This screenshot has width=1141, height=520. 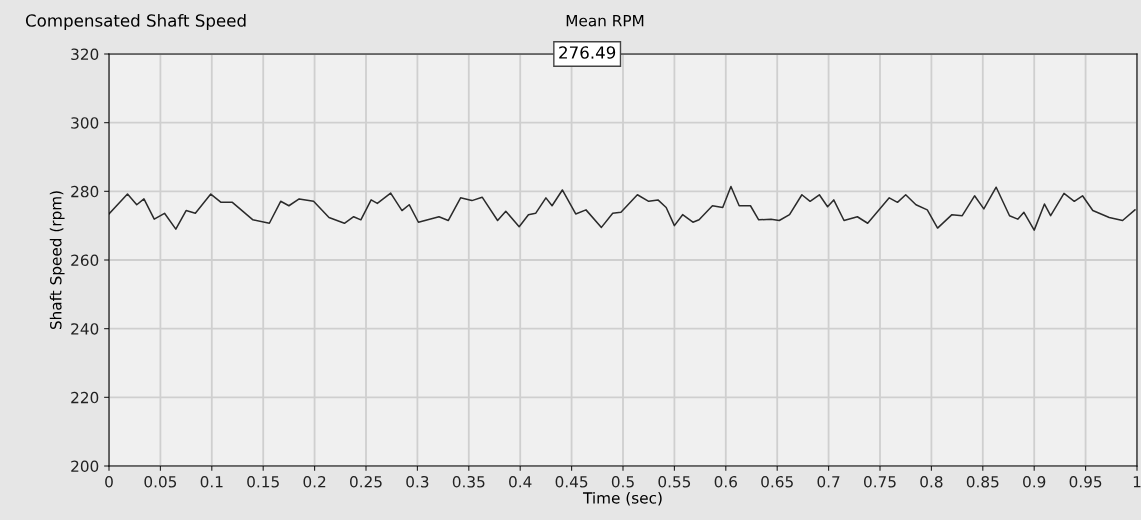 What do you see at coordinates (674, 481) in the screenshot?
I see `x-tick-label: 0.55` at bounding box center [674, 481].